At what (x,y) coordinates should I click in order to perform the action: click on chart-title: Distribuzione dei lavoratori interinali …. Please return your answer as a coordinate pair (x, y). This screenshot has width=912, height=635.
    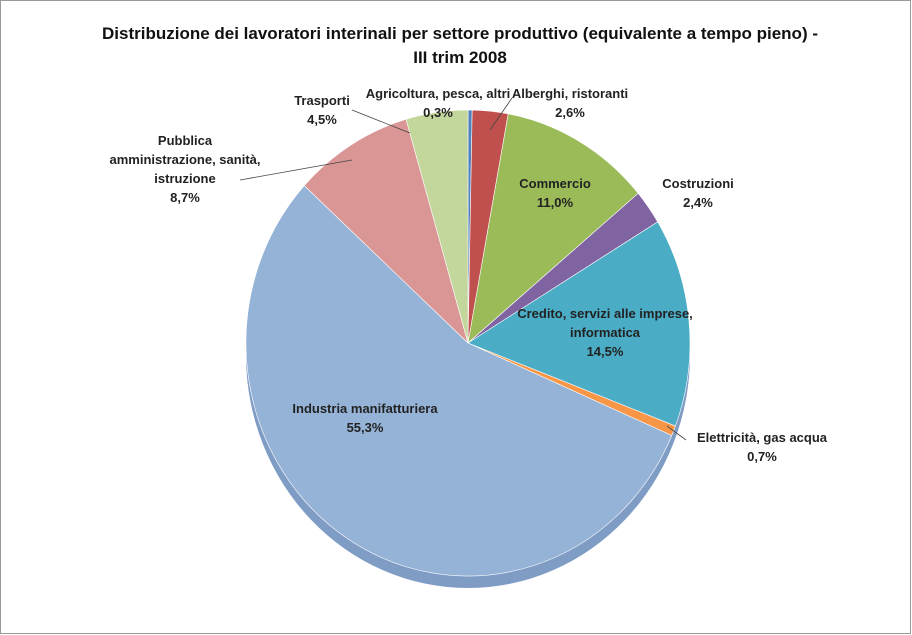
    Looking at the image, I should click on (460, 45).